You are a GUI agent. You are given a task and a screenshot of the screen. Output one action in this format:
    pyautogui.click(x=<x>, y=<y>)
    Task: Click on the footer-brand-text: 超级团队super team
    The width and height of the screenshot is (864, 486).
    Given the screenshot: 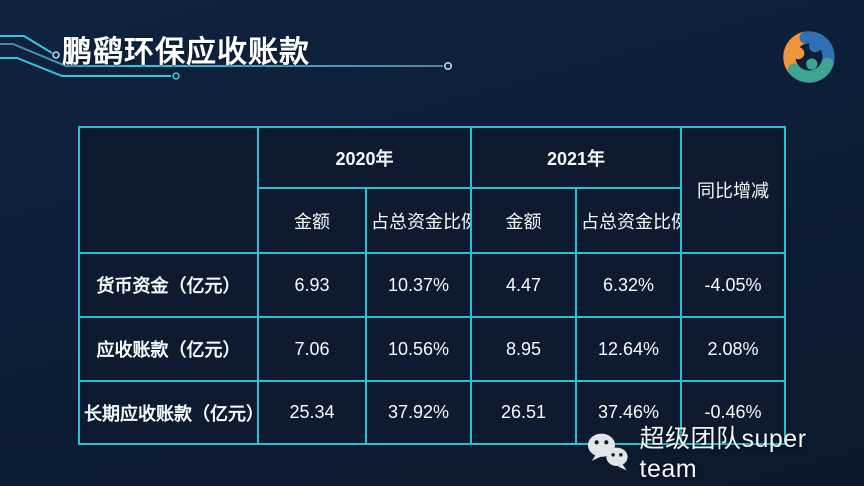 What is the action you would take?
    pyautogui.click(x=723, y=454)
    